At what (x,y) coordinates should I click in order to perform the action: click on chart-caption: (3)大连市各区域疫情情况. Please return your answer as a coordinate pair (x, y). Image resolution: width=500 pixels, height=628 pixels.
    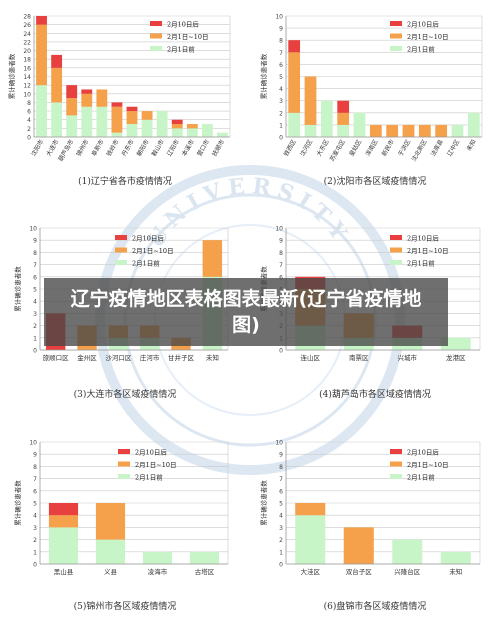
    Looking at the image, I should click on (125, 395).